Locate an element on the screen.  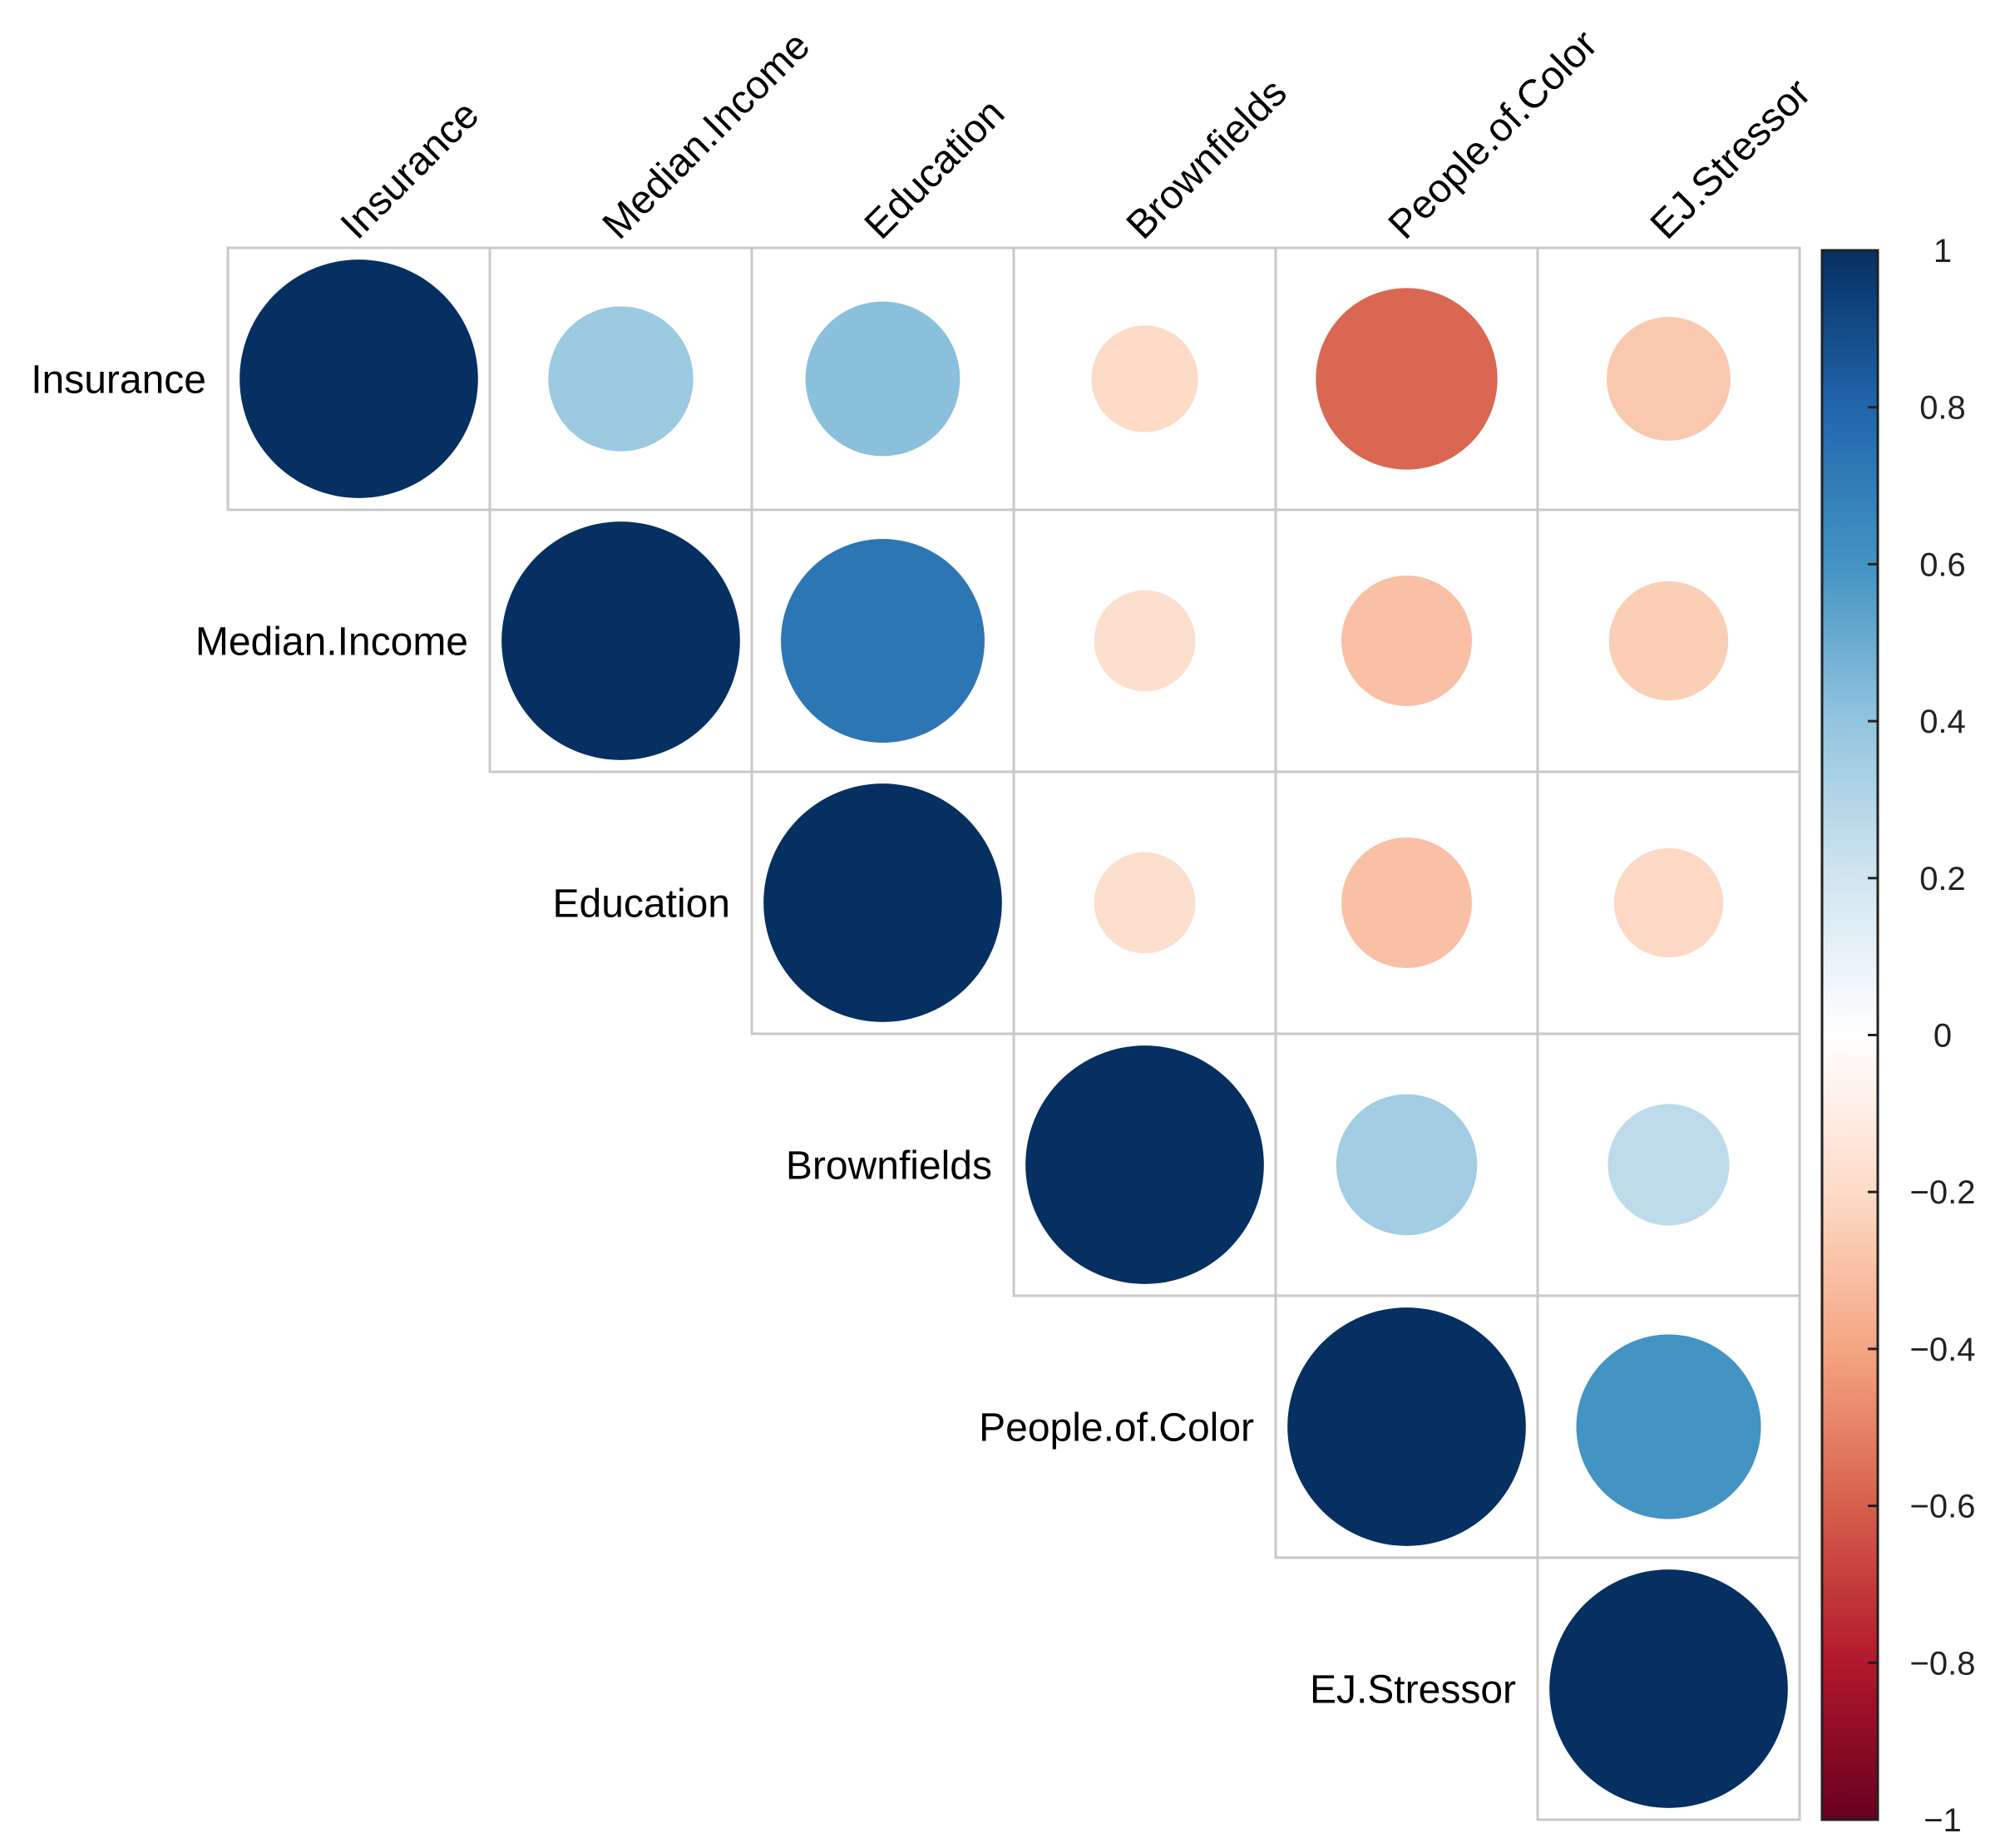
colorbar-tick-label: −1 is located at coordinates (1943, 1820).